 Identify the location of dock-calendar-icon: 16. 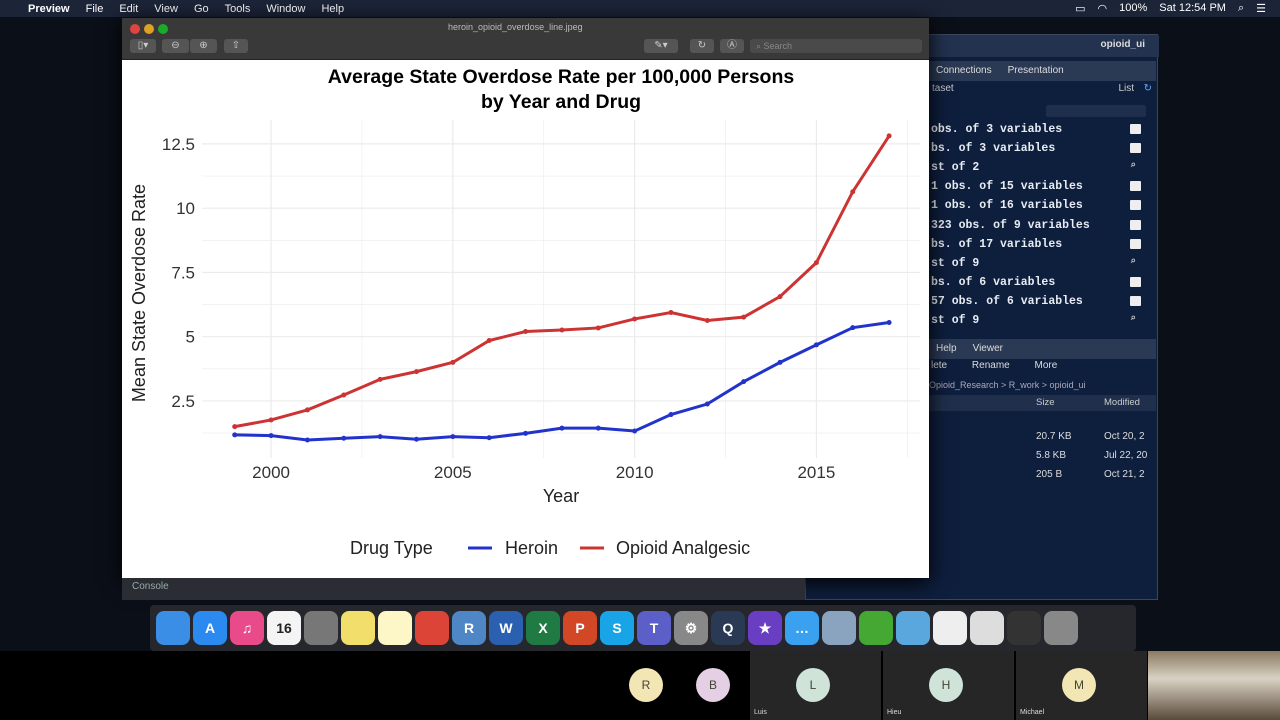
(284, 628).